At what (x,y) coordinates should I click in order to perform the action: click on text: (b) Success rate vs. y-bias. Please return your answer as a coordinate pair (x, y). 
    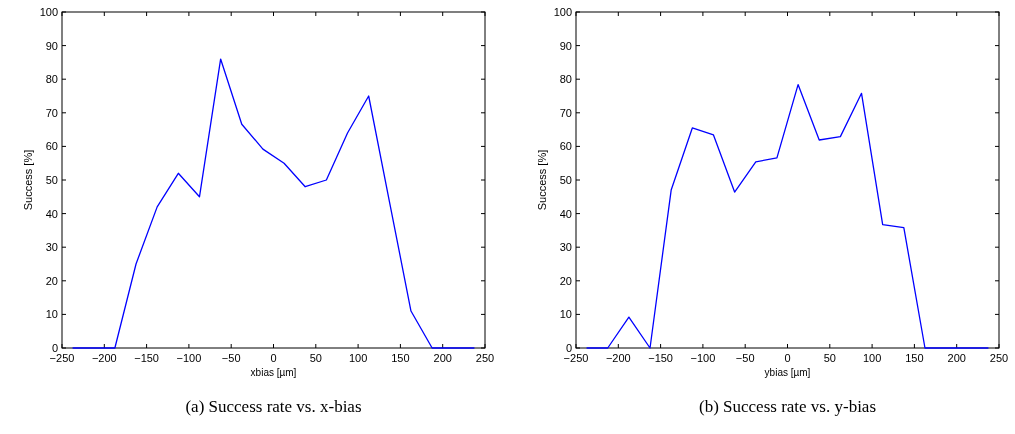
    Looking at the image, I should click on (787, 406).